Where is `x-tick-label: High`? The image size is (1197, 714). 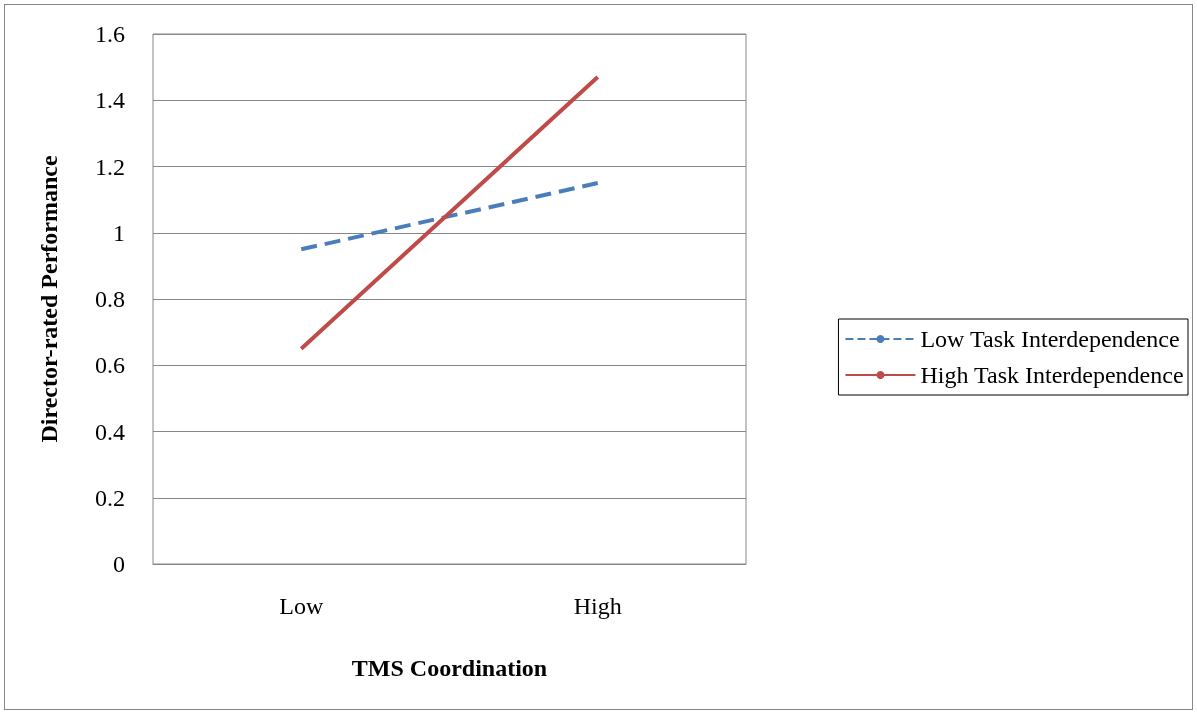
x-tick-label: High is located at coordinates (597, 606).